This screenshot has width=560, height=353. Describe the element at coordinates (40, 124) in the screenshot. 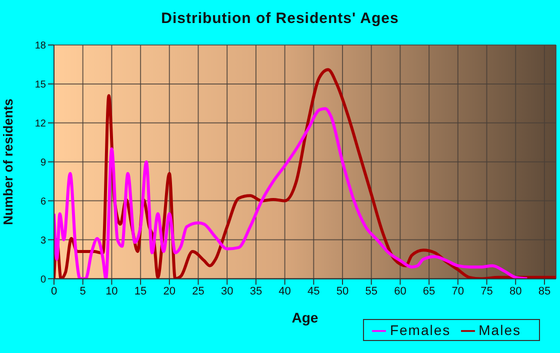

I see `y-tick-label: 12` at that location.